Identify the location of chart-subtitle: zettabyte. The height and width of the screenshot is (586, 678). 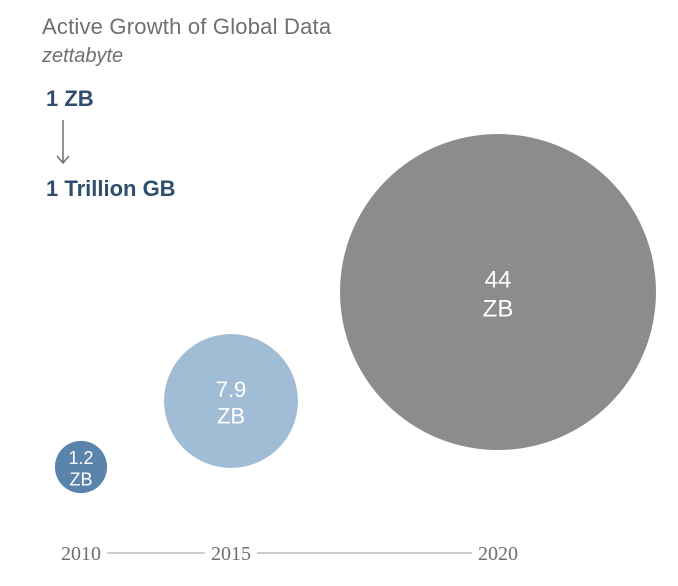
(83, 56).